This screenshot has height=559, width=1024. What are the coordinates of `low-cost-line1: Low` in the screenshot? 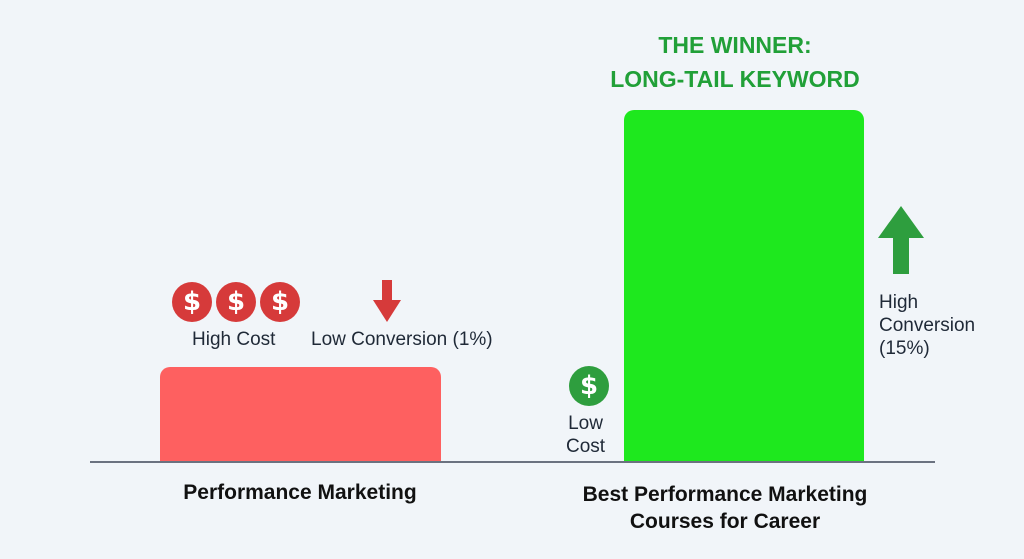 It's located at (585, 423).